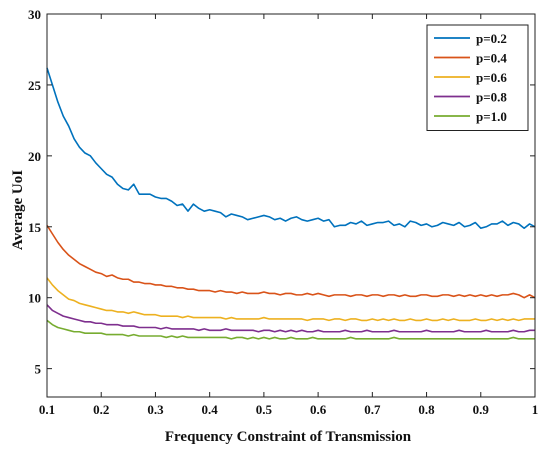 This screenshot has height=450, width=550. Describe the element at coordinates (34, 156) in the screenshot. I see `y-tick-label: 20` at that location.